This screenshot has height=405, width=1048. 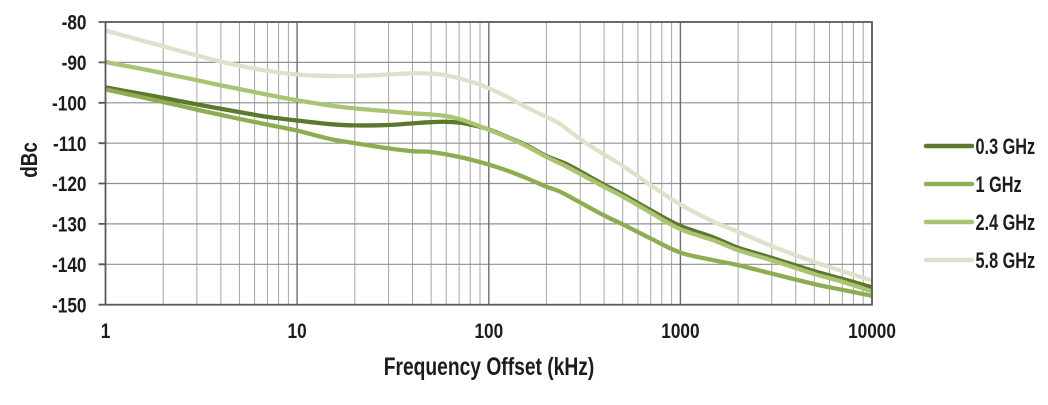 What do you see at coordinates (297, 332) in the screenshot?
I see `svg-text: 10` at bounding box center [297, 332].